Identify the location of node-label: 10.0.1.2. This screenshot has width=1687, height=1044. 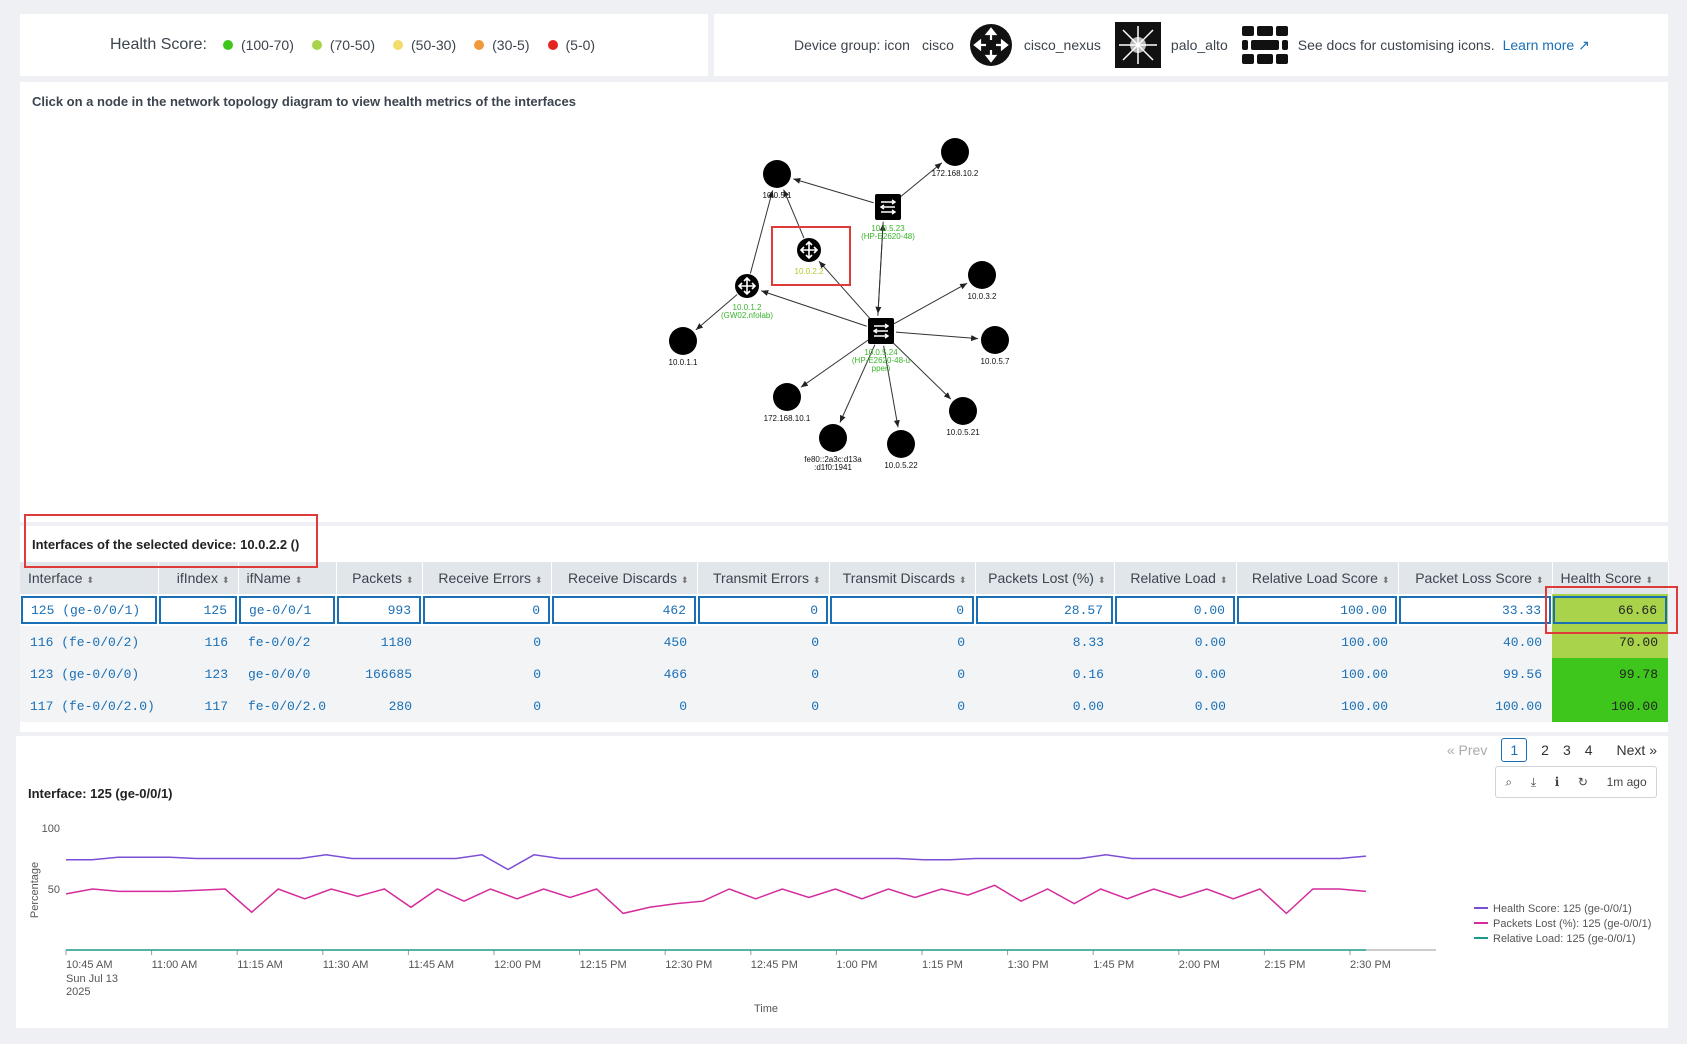
(747, 307).